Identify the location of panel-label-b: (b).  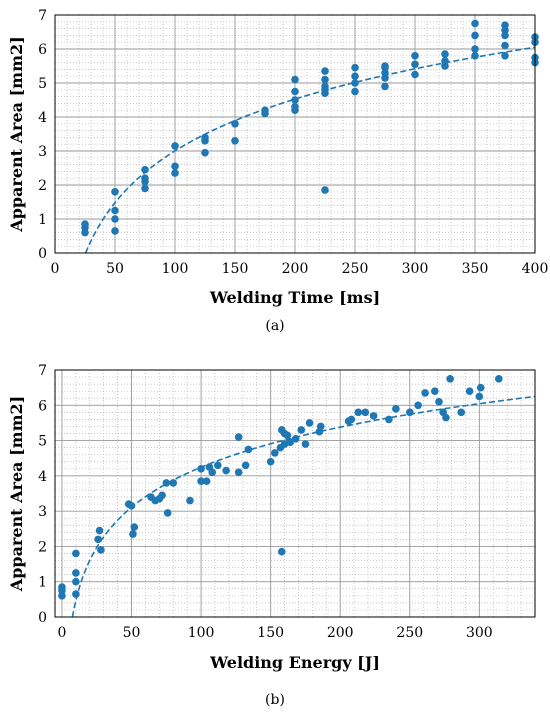
(275, 700).